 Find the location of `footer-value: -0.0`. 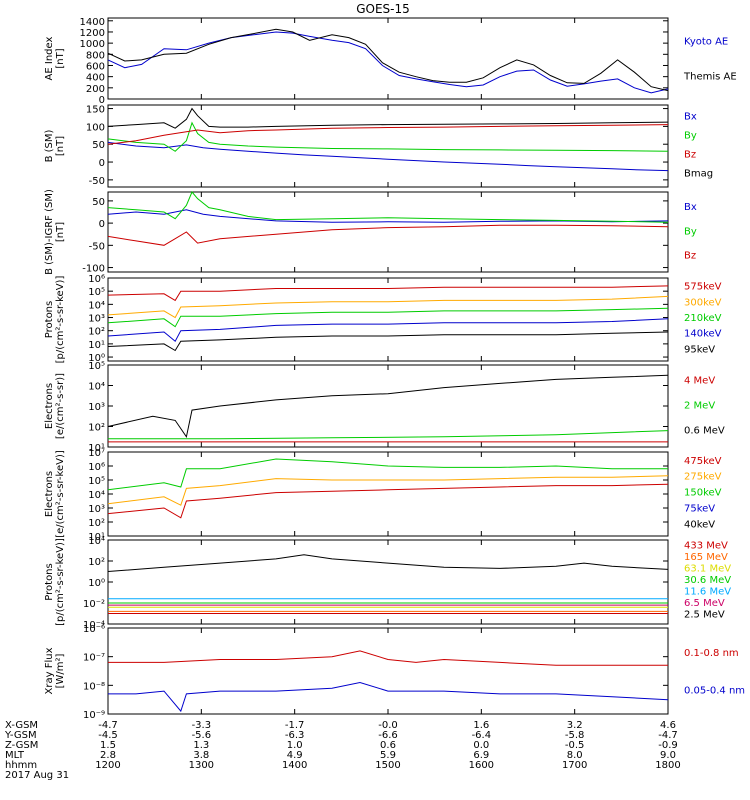

footer-value: -0.0 is located at coordinates (388, 725).